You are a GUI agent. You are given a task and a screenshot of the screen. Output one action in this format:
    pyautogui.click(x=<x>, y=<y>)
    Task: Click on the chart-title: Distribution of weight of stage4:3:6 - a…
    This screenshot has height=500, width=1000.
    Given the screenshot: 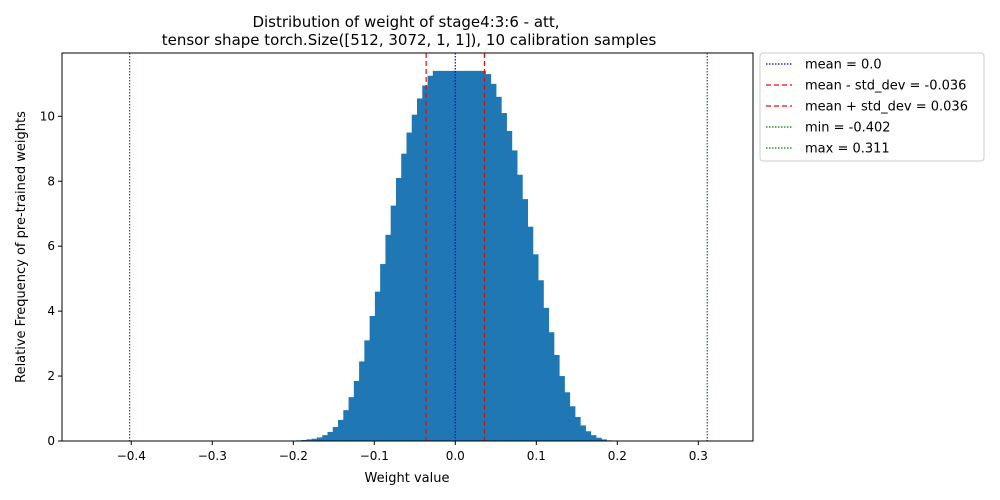 What is the action you would take?
    pyautogui.click(x=405, y=22)
    